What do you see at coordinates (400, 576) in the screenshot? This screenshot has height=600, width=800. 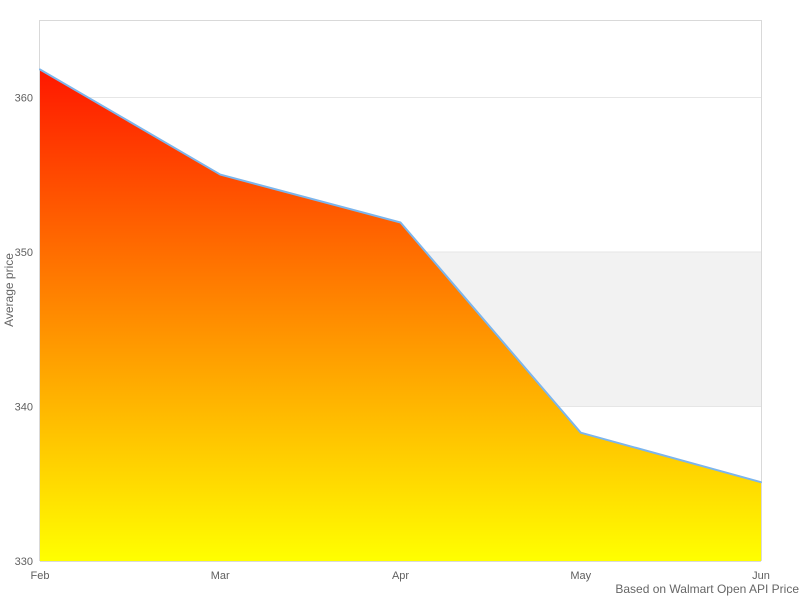 I see `x-tick-label-apr: Apr` at bounding box center [400, 576].